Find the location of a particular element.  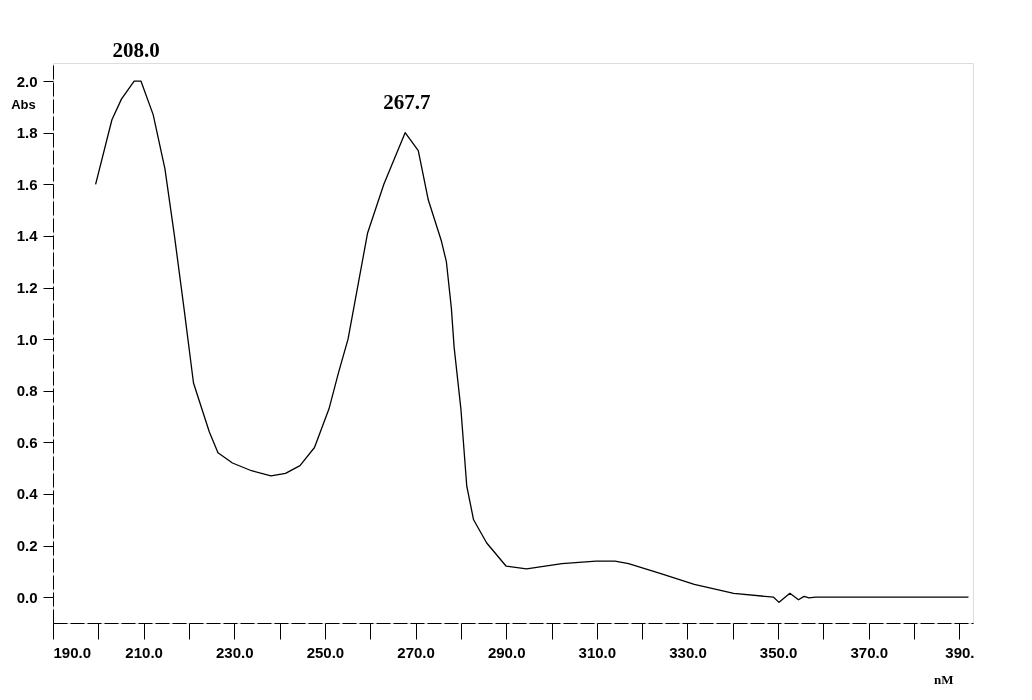

x-tick-label: 190.0 is located at coordinates (72, 652).